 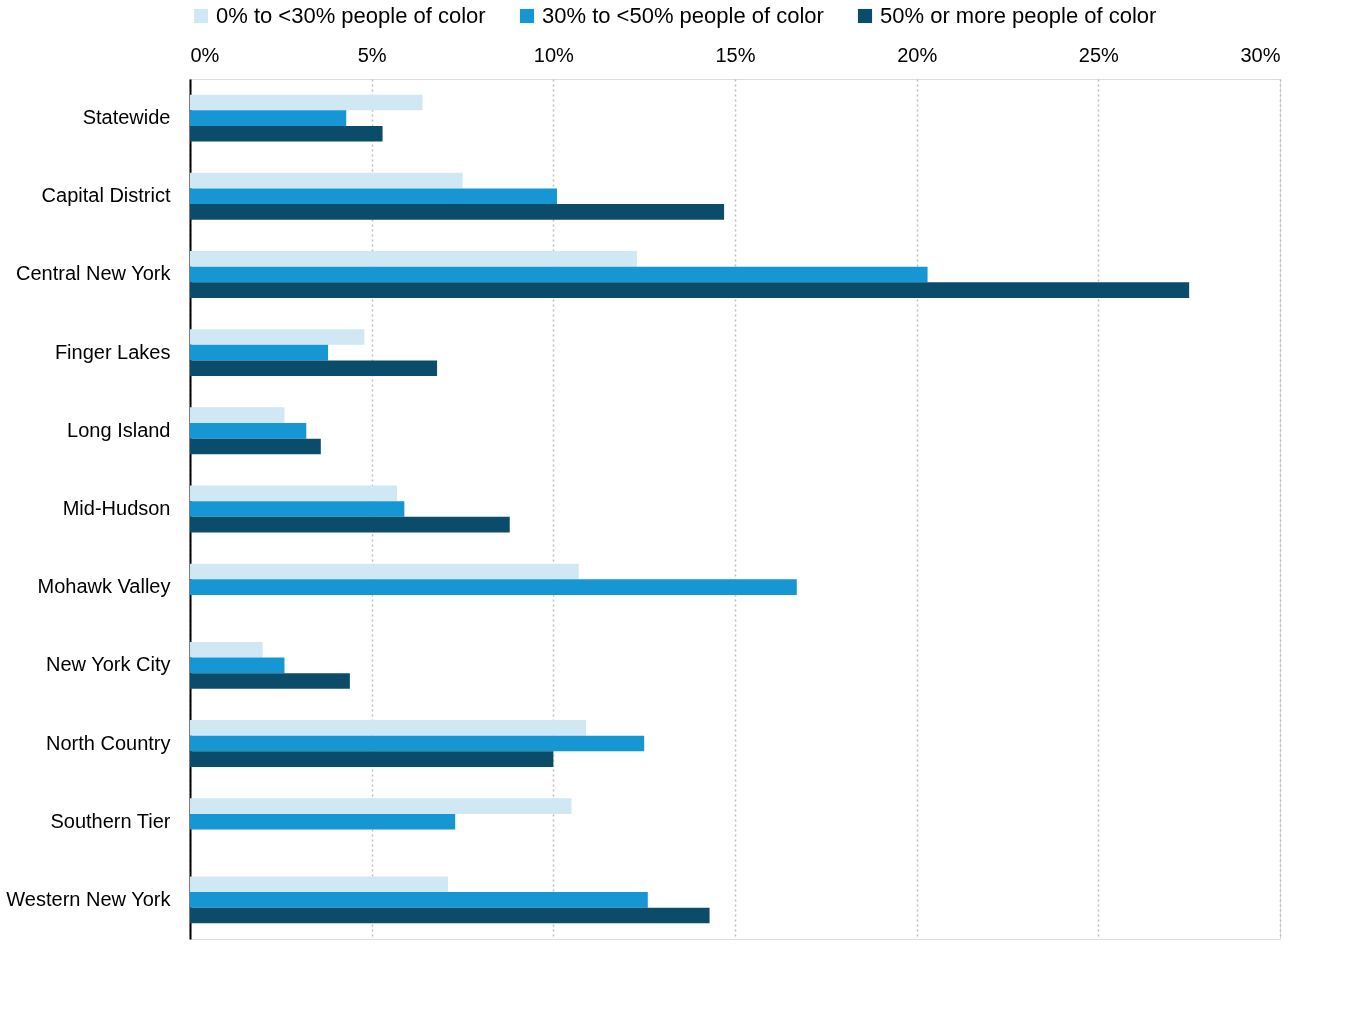 I want to click on y-tick-label: North Country, so click(x=108, y=742).